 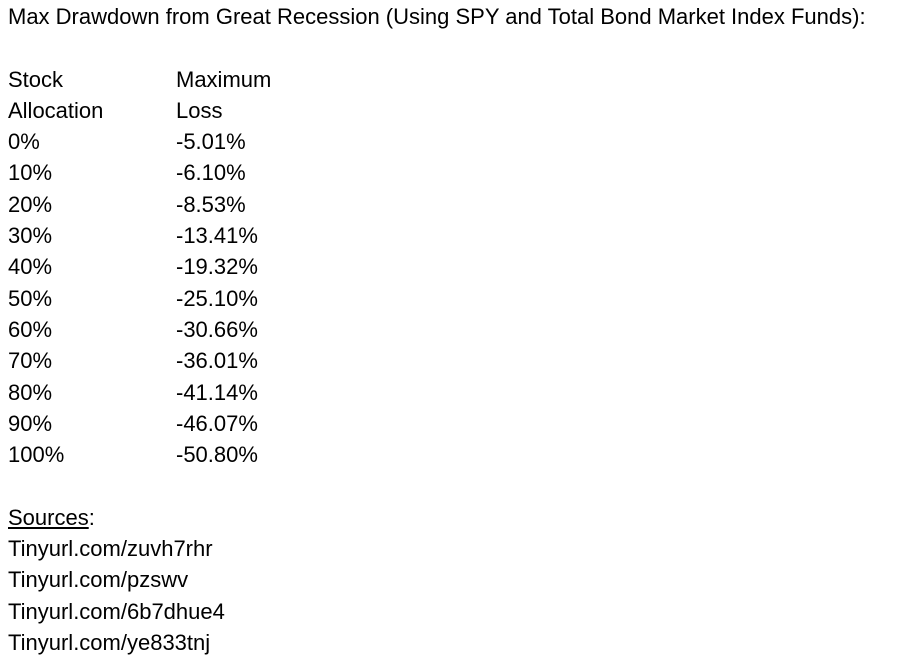 What do you see at coordinates (199, 110) in the screenshot?
I see `header-loss: Loss` at bounding box center [199, 110].